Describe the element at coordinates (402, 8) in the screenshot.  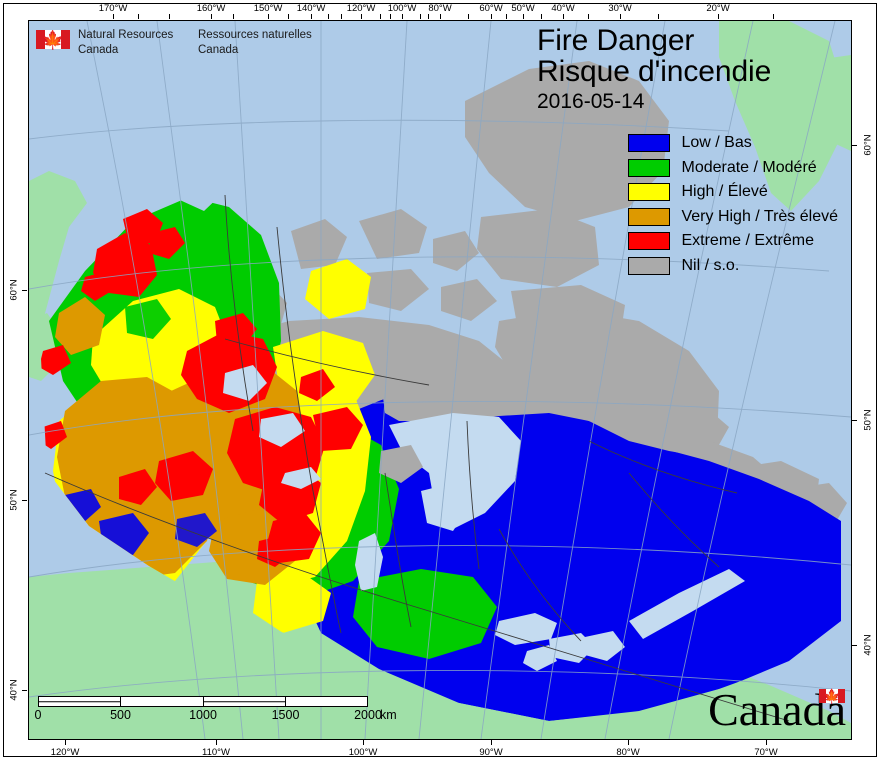
I see `axis-label-top: 100°W` at that location.